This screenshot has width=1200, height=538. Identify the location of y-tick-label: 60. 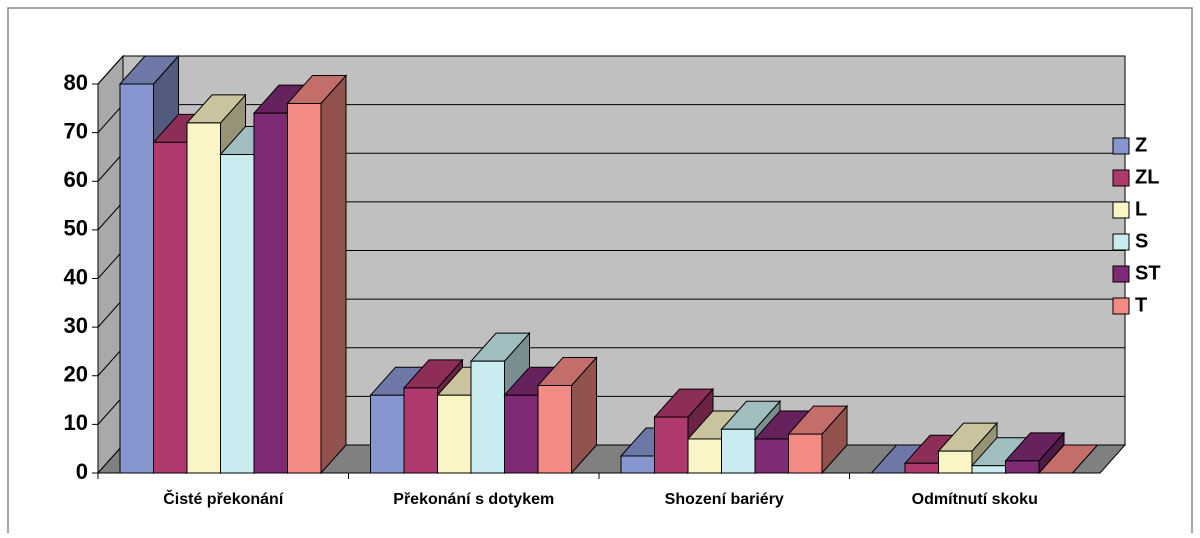
(76, 179).